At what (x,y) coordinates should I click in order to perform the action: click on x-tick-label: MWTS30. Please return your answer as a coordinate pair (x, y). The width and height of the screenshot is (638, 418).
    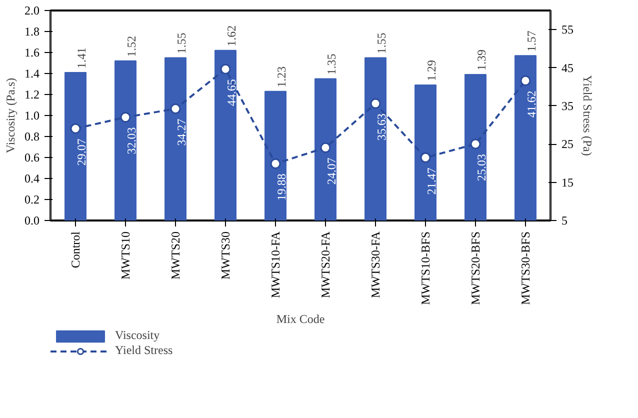
    Looking at the image, I should click on (225, 256).